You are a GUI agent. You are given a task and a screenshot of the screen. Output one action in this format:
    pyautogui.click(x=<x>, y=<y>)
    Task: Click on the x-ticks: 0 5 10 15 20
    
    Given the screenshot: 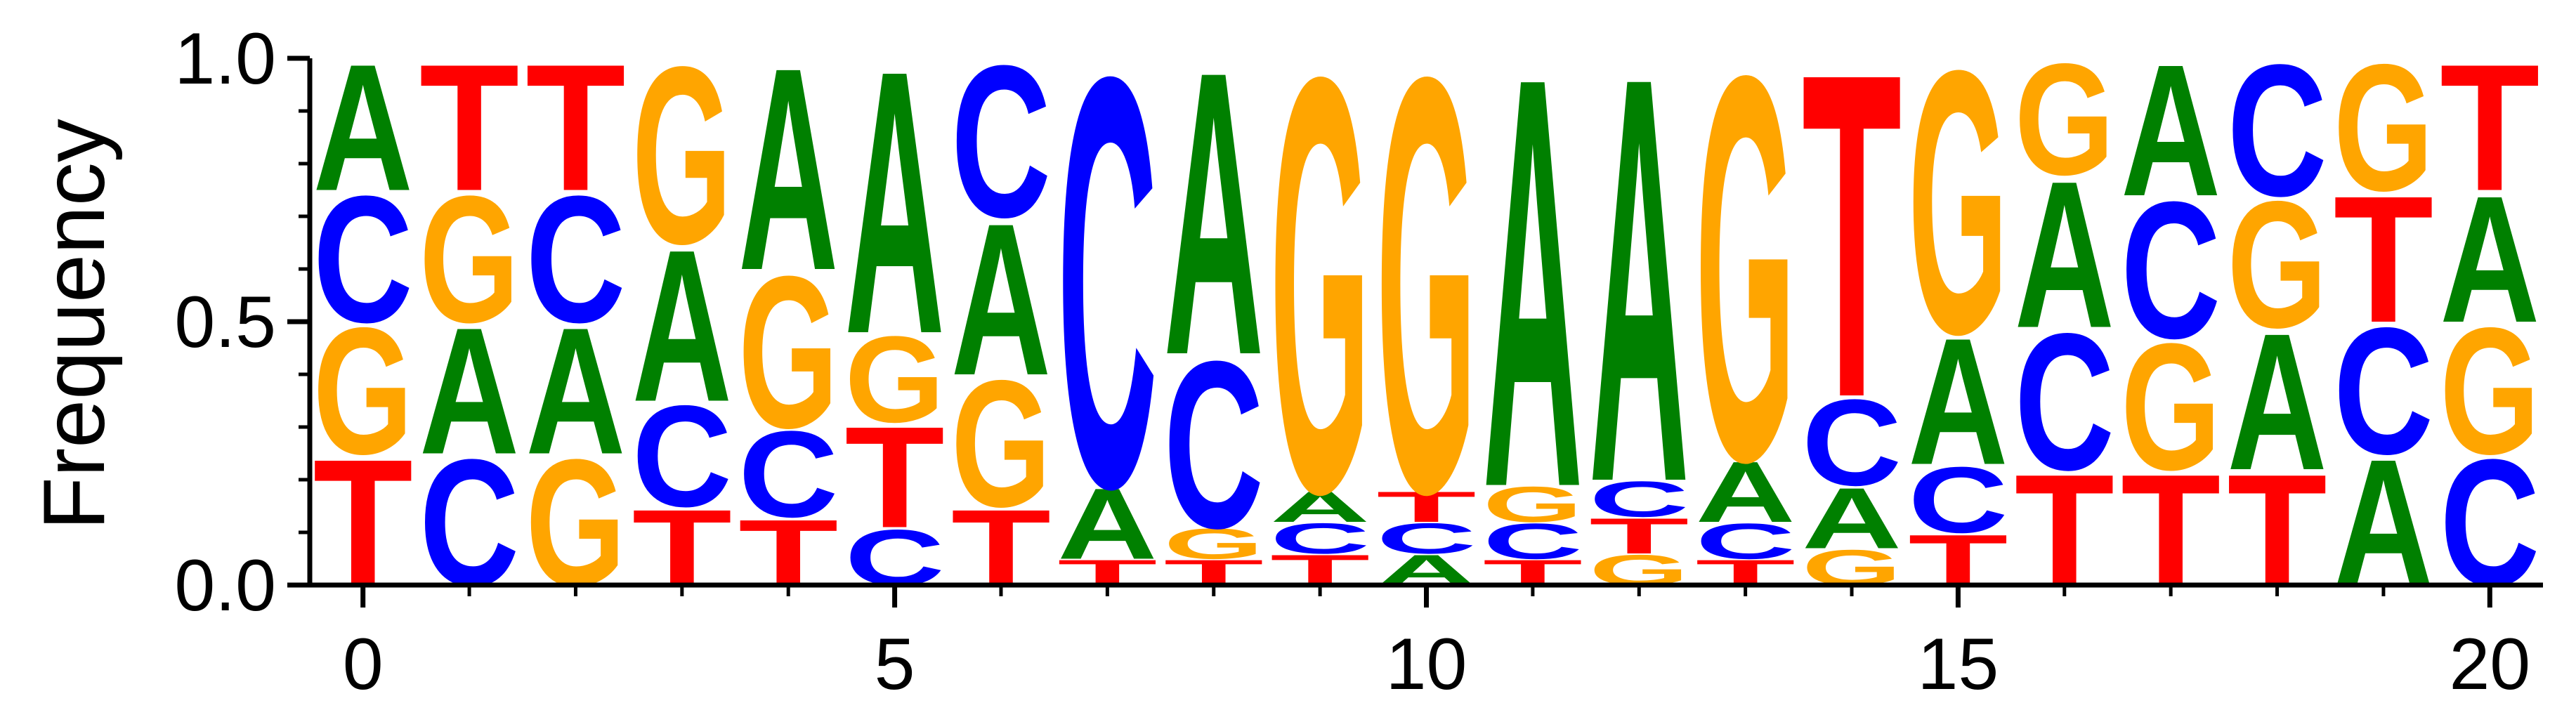 What is the action you would take?
    pyautogui.click(x=1436, y=645)
    